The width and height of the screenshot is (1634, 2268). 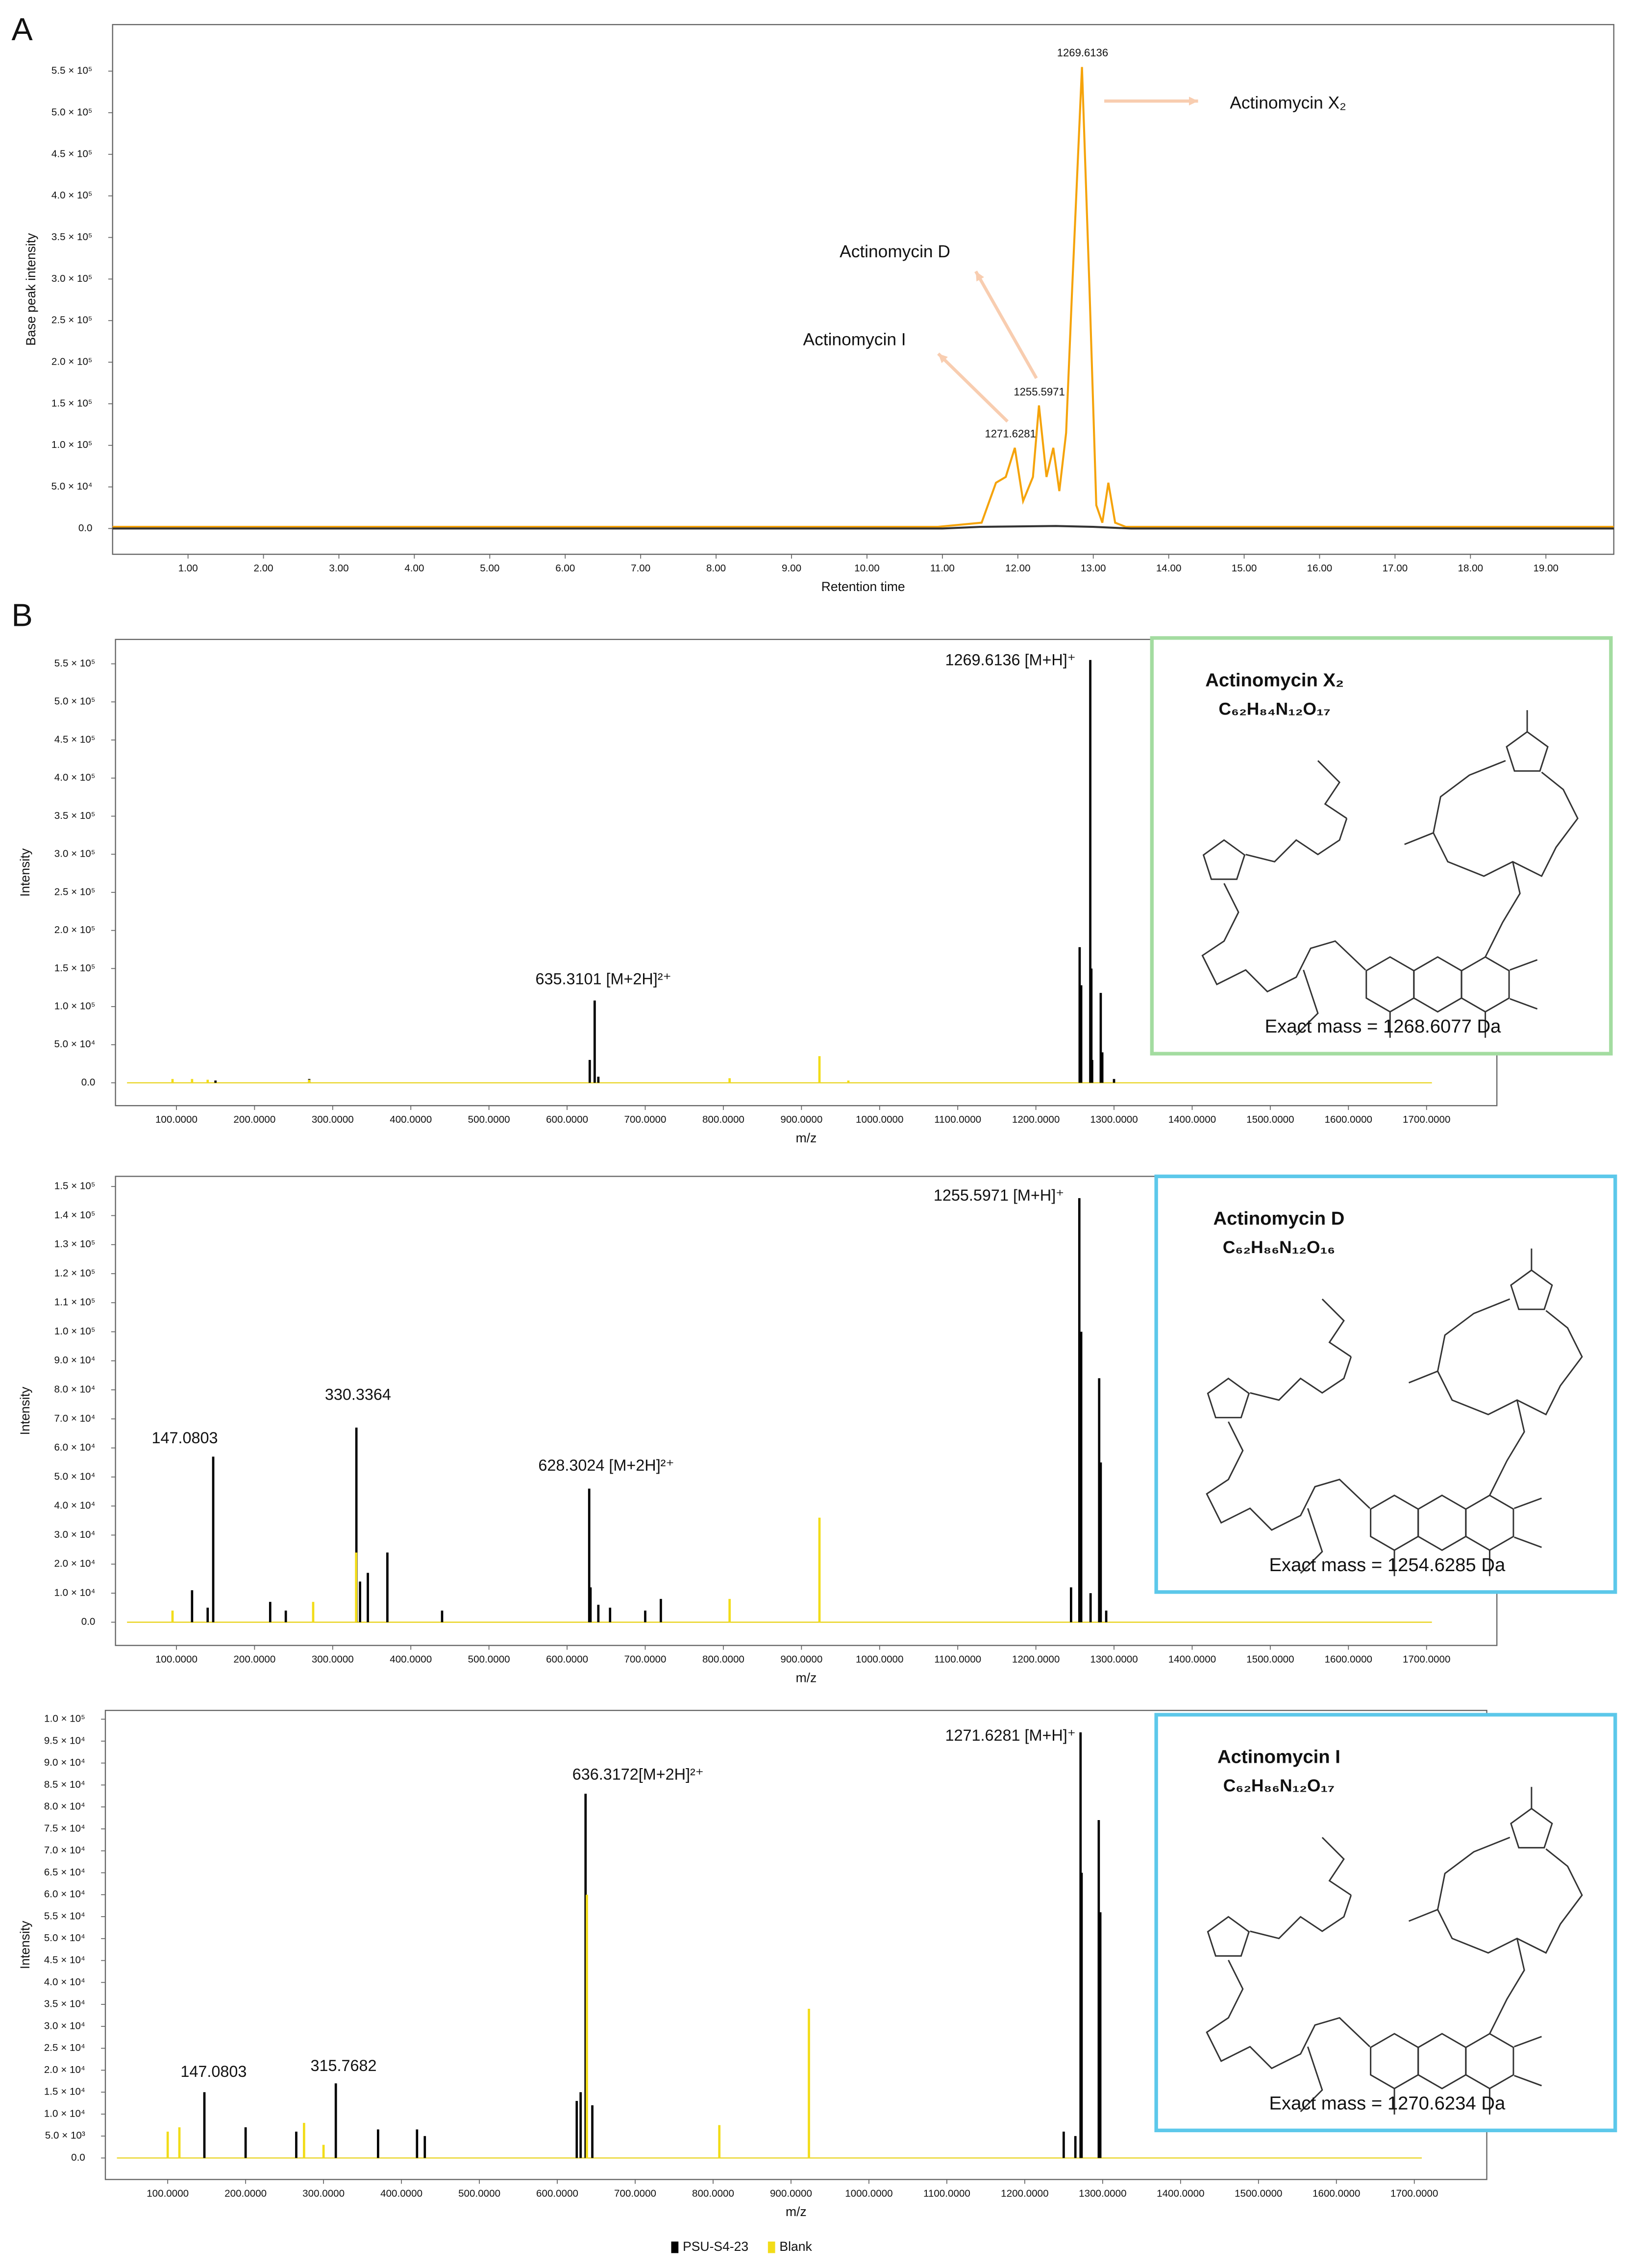 What do you see at coordinates (64, 1784) in the screenshot?
I see `y-tick-label: 8.5 × 10⁴` at bounding box center [64, 1784].